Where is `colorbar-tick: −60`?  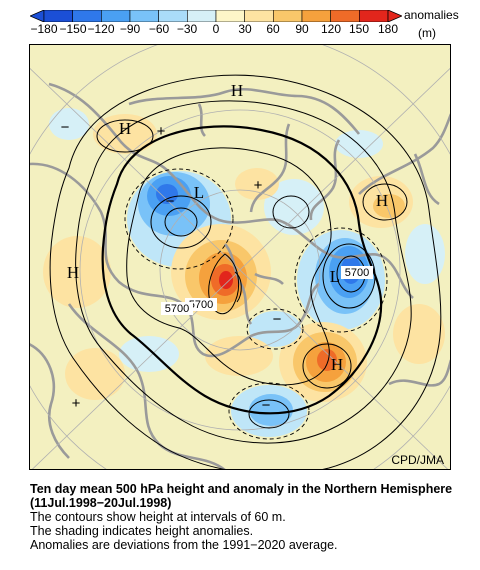 colorbar-tick: −60 is located at coordinates (159, 29).